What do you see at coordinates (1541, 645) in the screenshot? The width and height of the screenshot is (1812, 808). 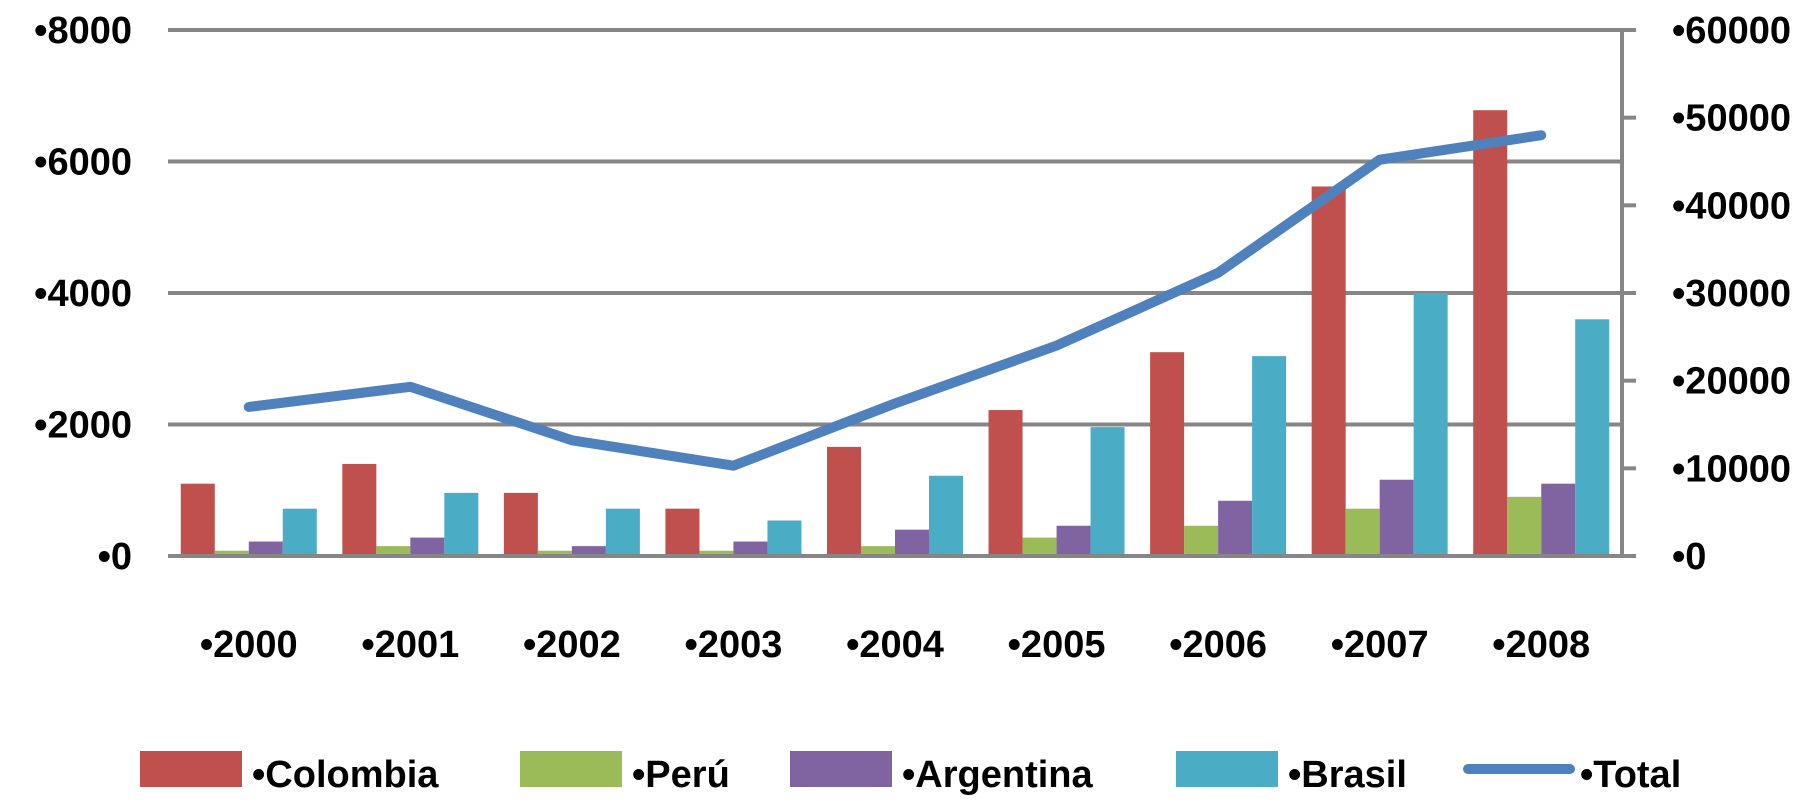 I see `x-tick-label: •2008` at bounding box center [1541, 645].